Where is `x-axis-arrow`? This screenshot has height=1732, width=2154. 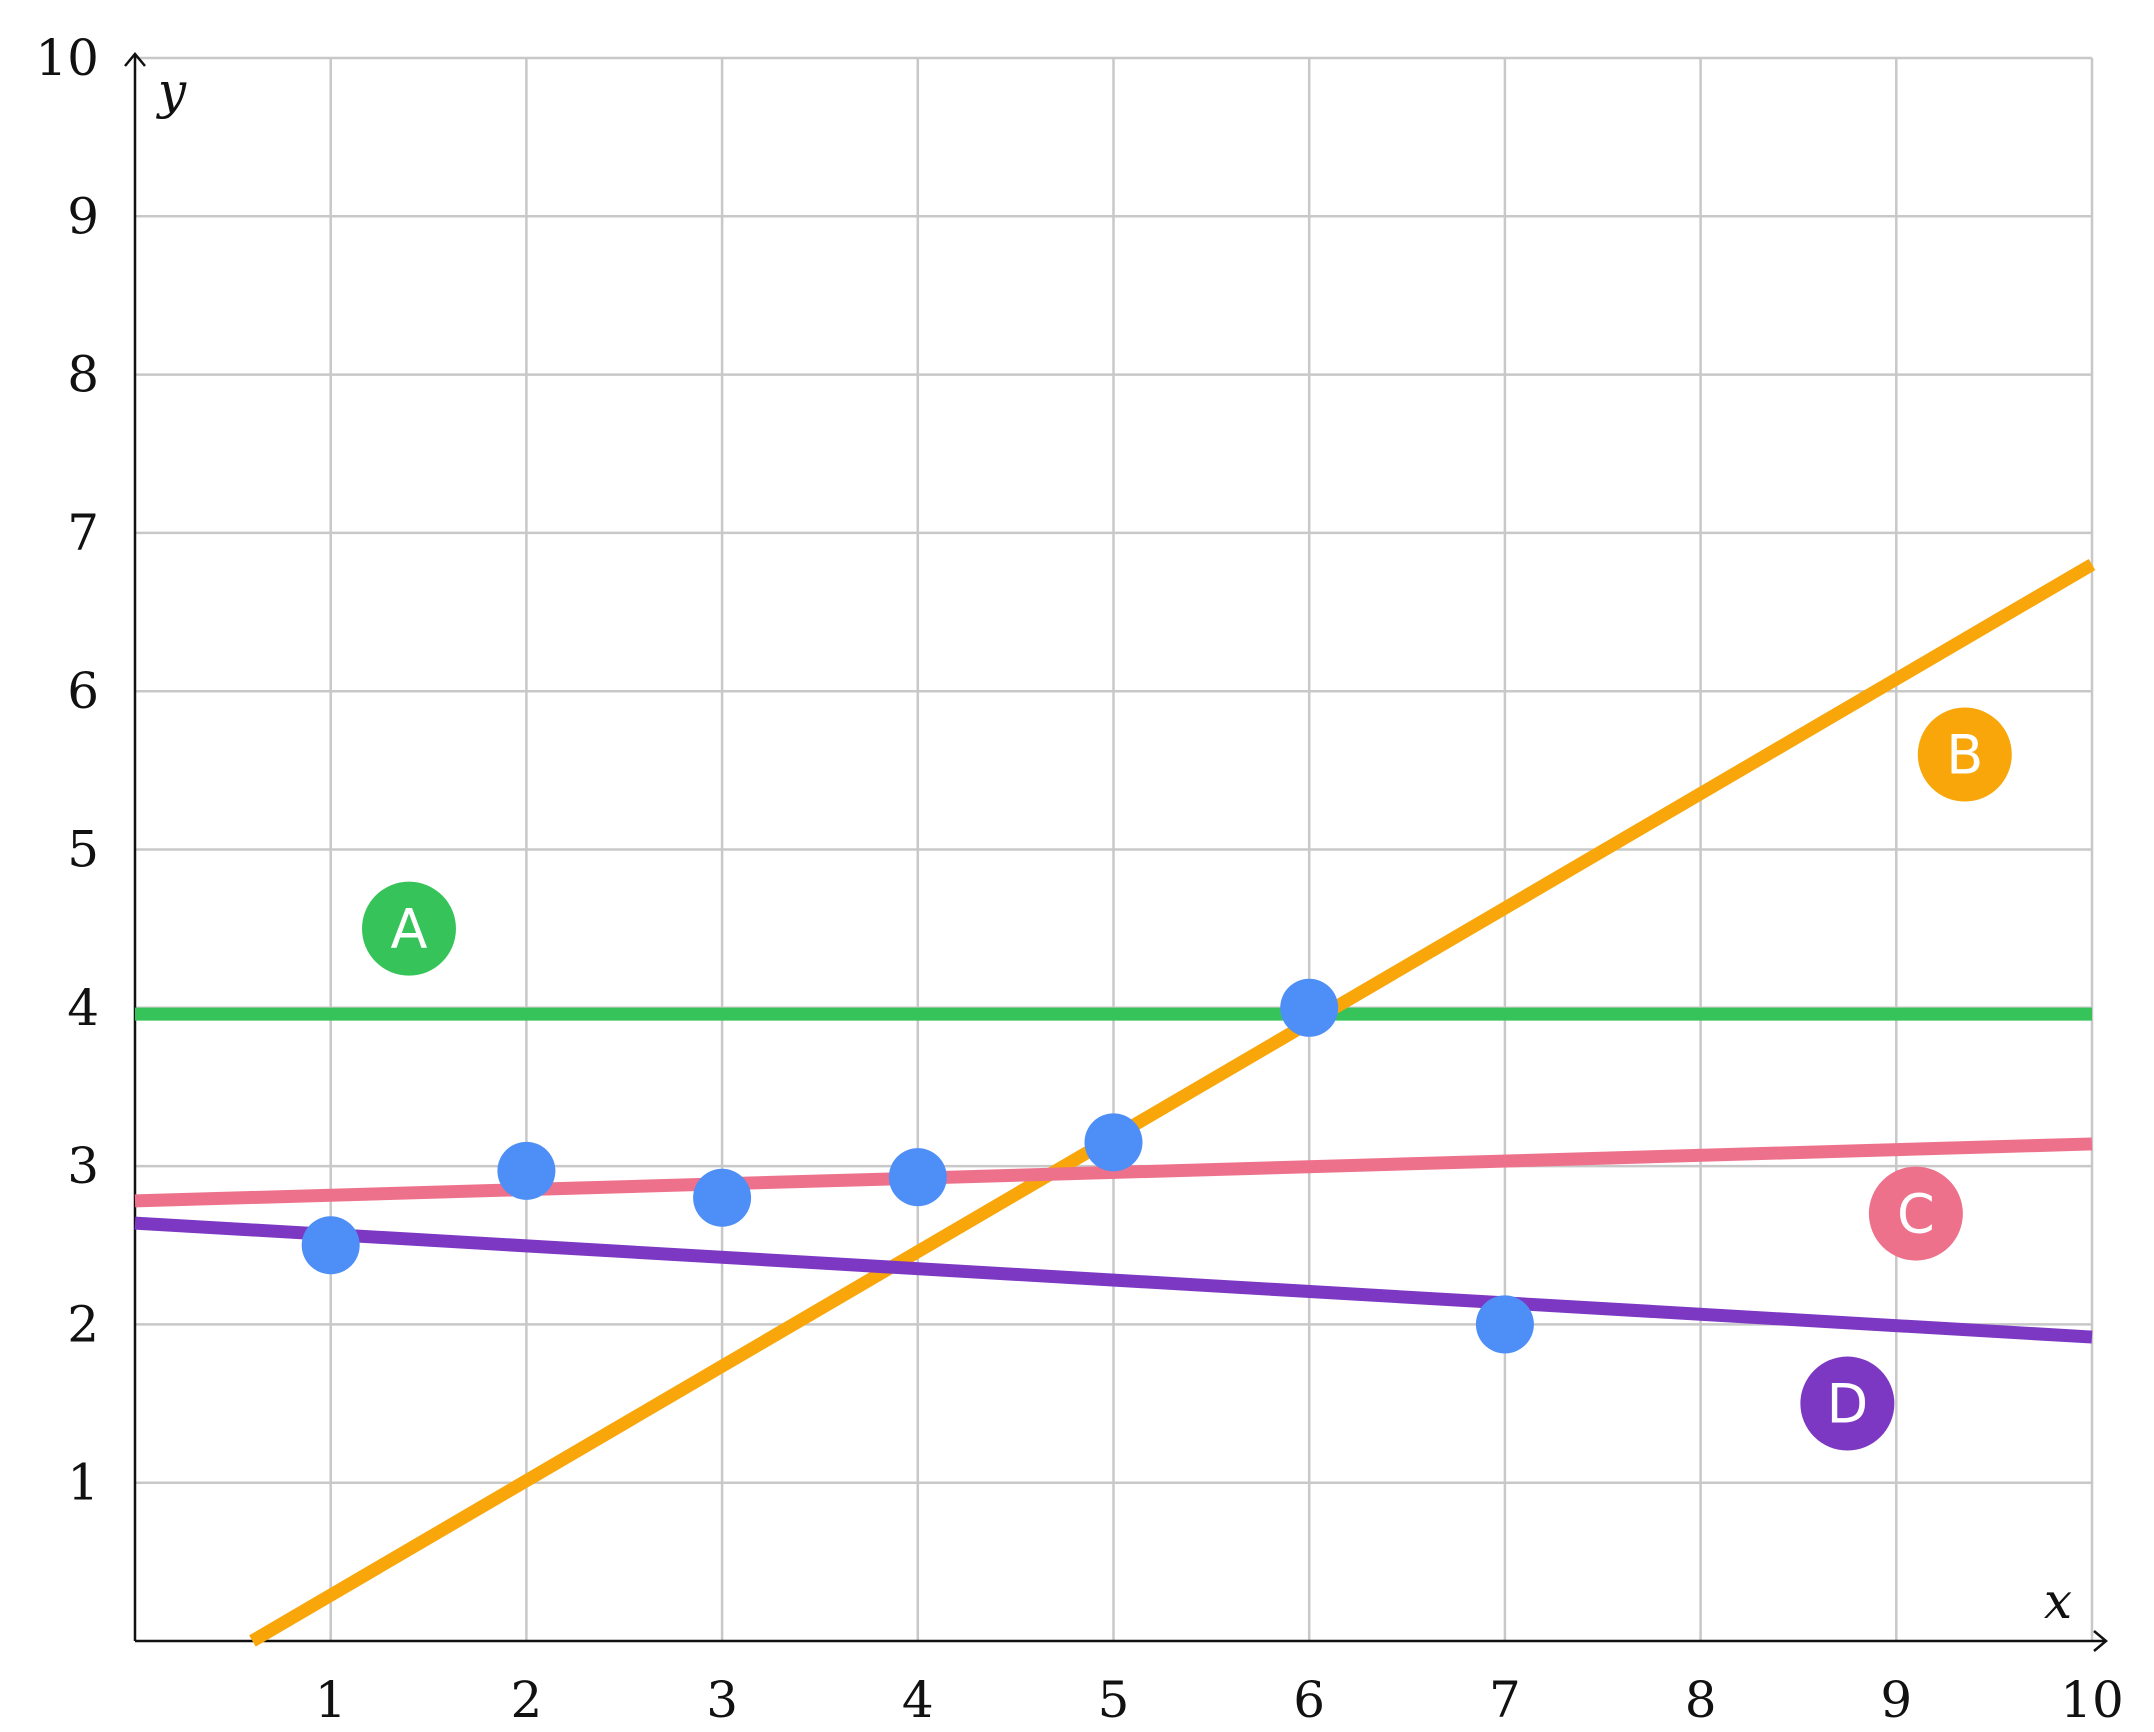 x-axis-arrow is located at coordinates (2100, 1641).